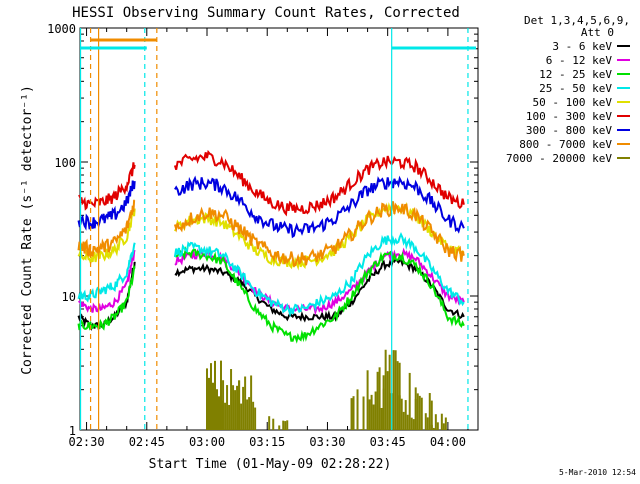 This screenshot has width=640, height=484. What do you see at coordinates (267, 442) in the screenshot?
I see `x-tick-label: 03:15` at bounding box center [267, 442].